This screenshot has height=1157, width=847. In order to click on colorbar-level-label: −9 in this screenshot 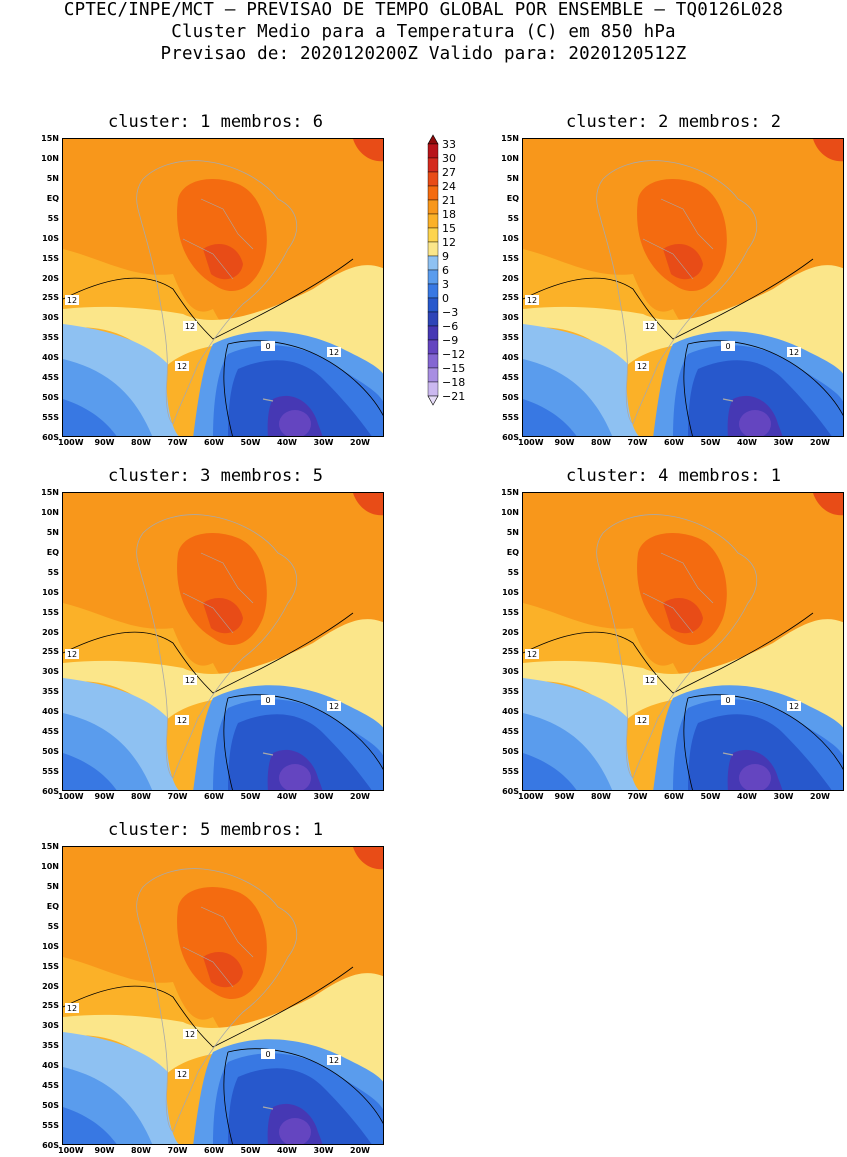, I will do `click(450, 340)`.